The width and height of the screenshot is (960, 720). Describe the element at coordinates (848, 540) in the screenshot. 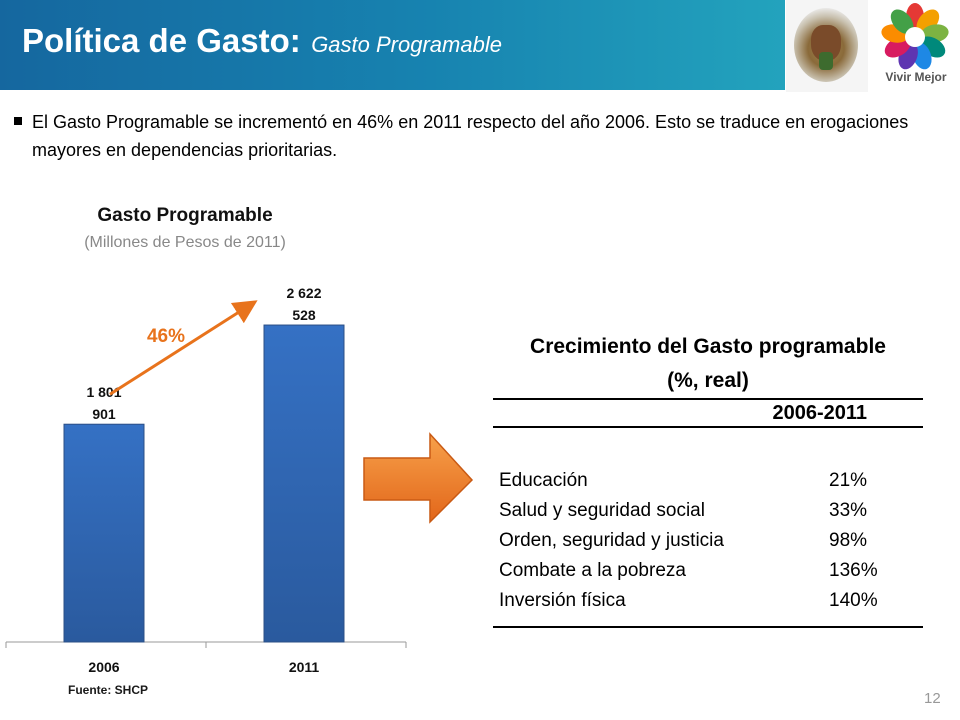

I see `row-value: 98%` at that location.